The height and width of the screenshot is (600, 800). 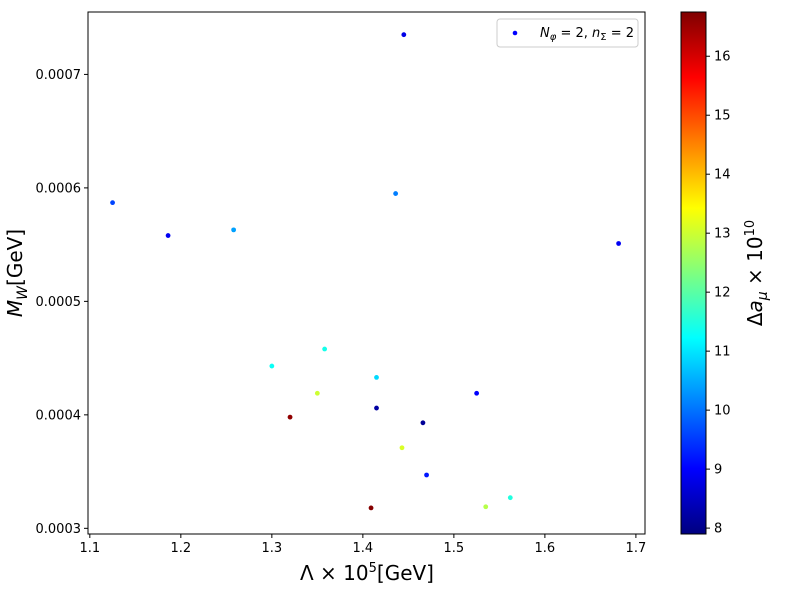 I want to click on colorbar-ticks: 8 9 10 11 12 13 14 15 16, so click(x=718, y=293).